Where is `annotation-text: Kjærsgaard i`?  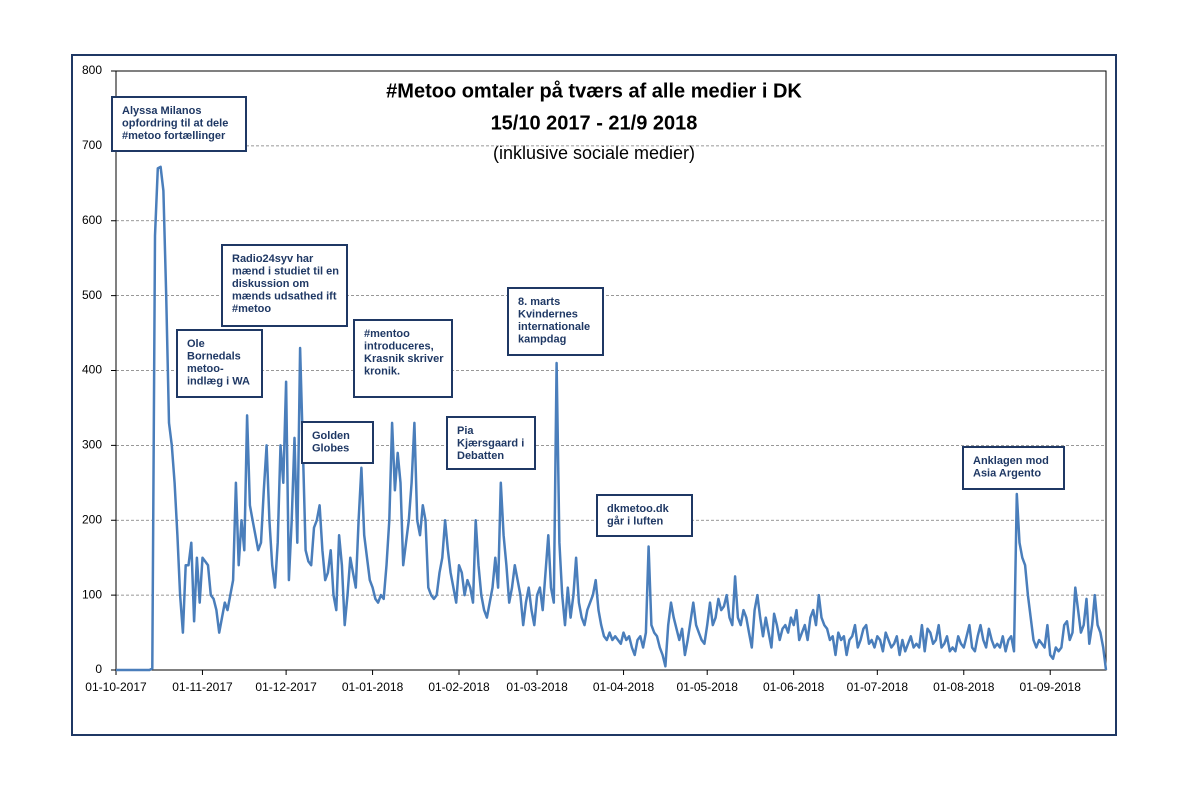
annotation-text: Kjærsgaard i is located at coordinates (490, 443).